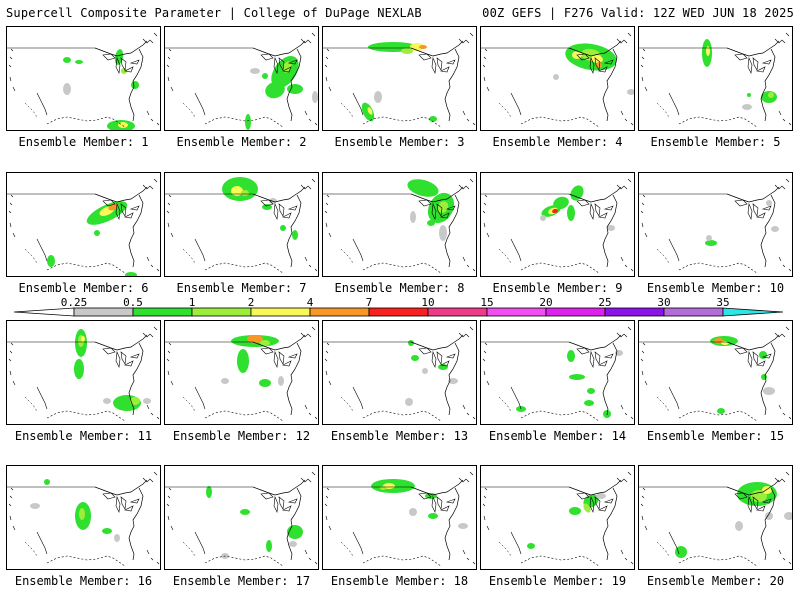 The height and width of the screenshot is (600, 800). I want to click on colorbar-tick-label: 0.25, so click(74, 302).